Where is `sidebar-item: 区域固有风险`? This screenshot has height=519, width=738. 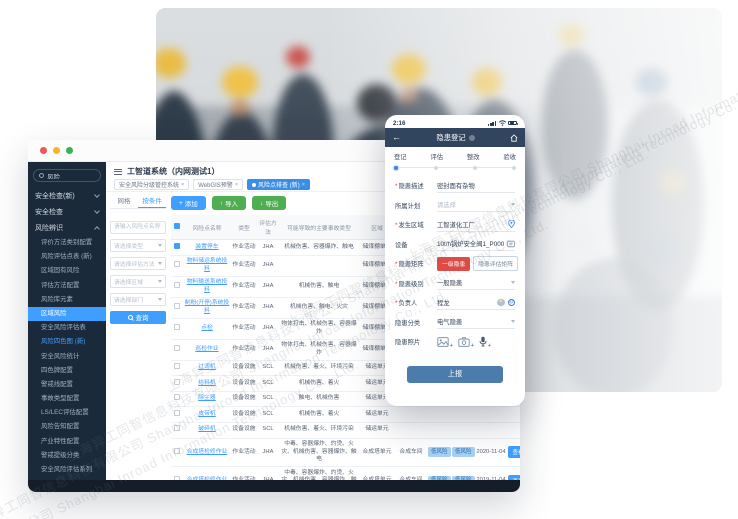 sidebar-item: 区域固有风险 is located at coordinates (60, 271).